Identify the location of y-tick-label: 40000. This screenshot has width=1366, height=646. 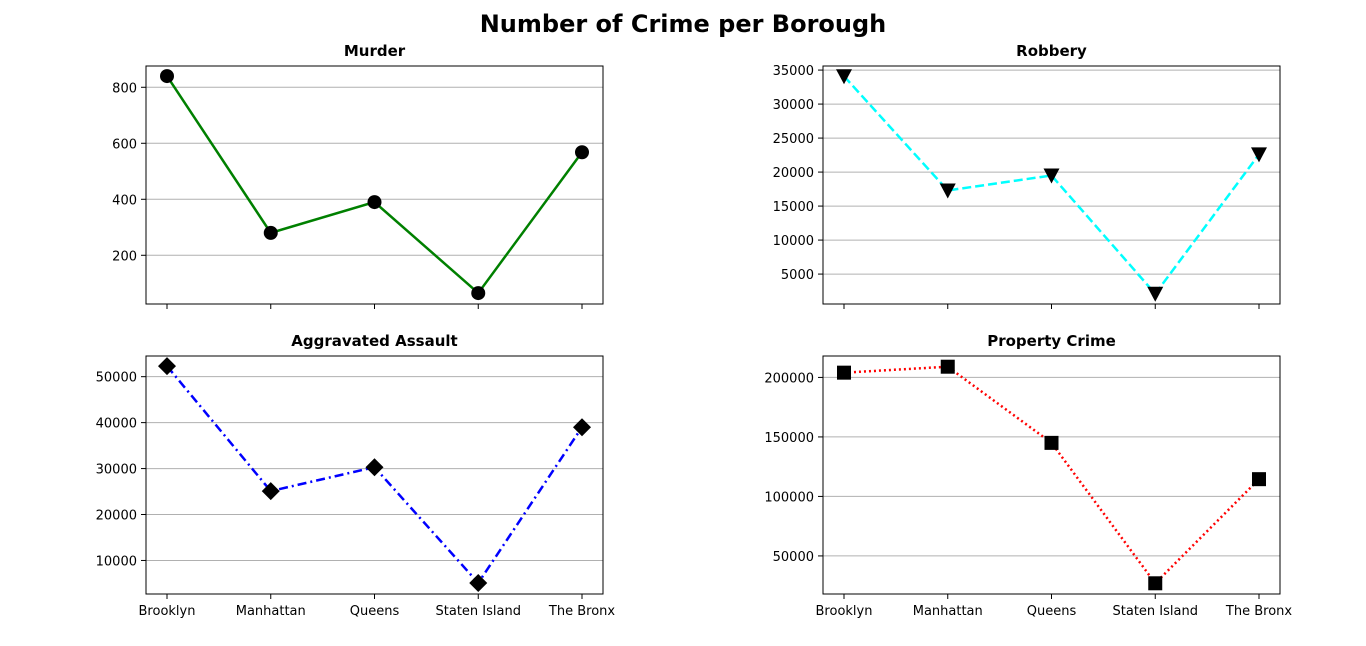
(116, 424).